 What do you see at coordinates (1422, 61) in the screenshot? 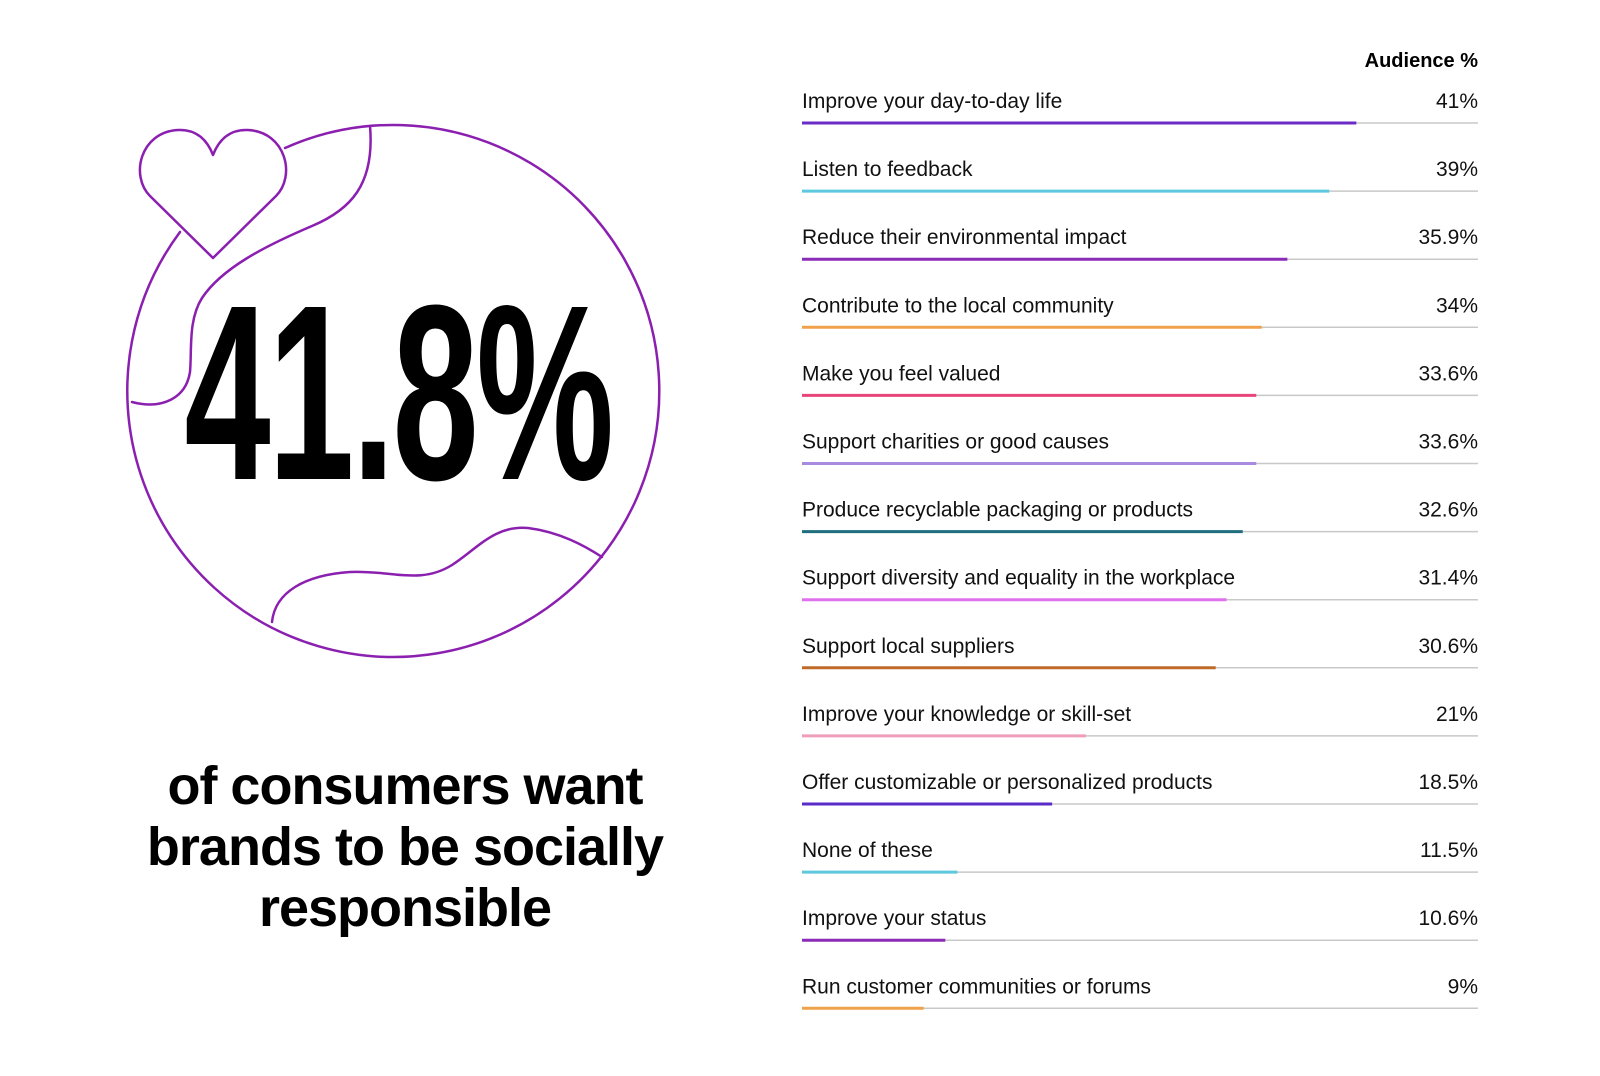
I see `value-column-header: Audience %` at bounding box center [1422, 61].